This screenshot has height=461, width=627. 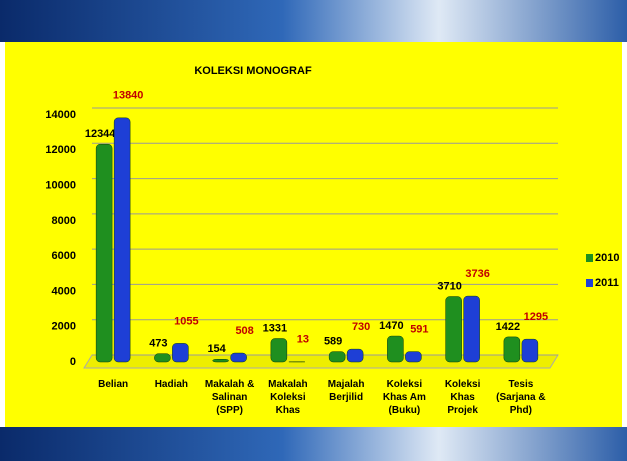 What do you see at coordinates (449, 286) in the screenshot?
I see `data-label: 3710` at bounding box center [449, 286].